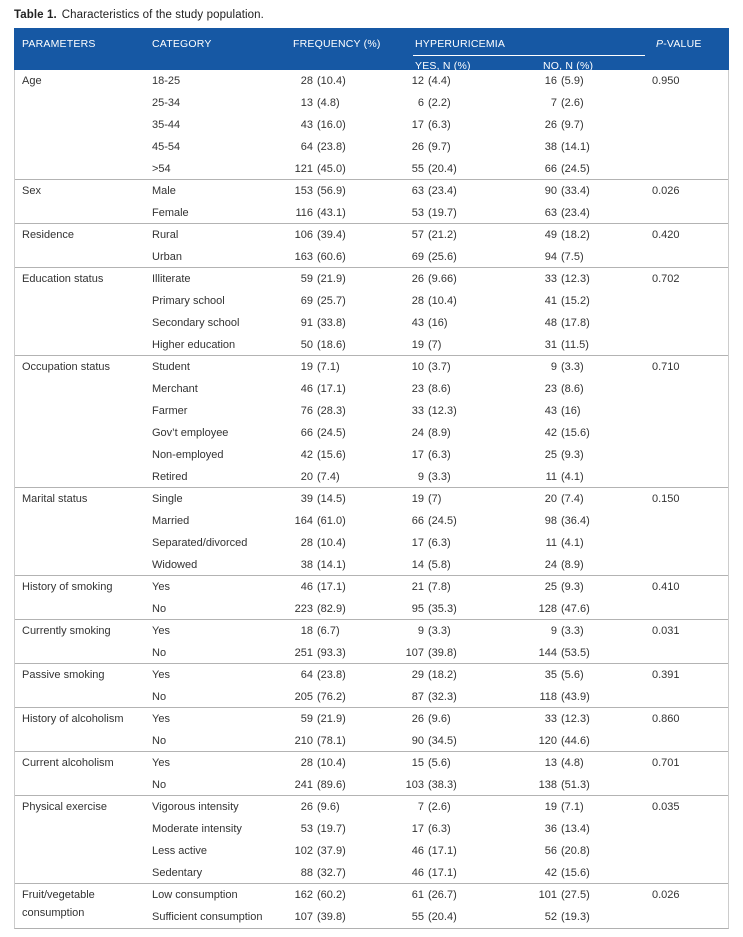  What do you see at coordinates (575, 653) in the screenshot?
I see `percent-value: (53.5)` at bounding box center [575, 653].